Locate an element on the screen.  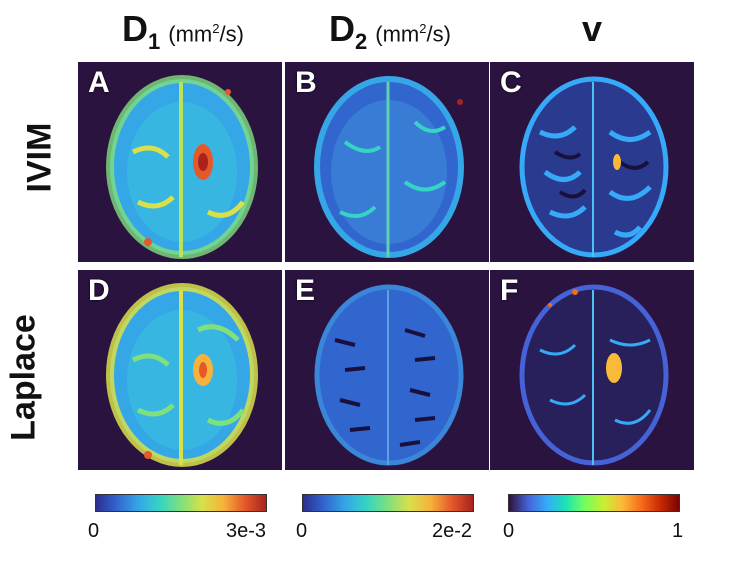
panel-laplace-d2: E is located at coordinates (387, 370).